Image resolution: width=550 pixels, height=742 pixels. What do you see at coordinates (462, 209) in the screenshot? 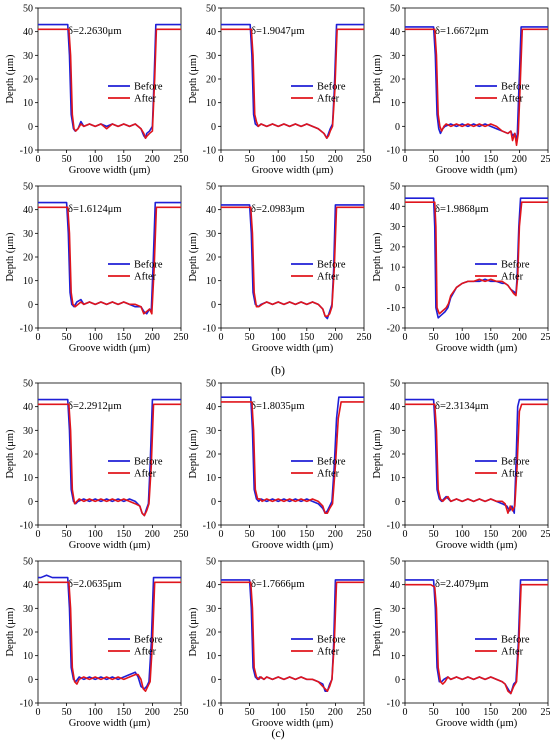
I see `delta-annotation: δ=1.9868μm` at bounding box center [462, 209].